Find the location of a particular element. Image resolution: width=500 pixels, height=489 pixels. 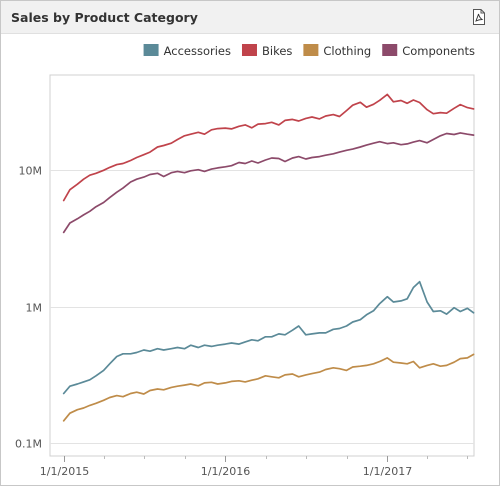

legend-swatch-clothing is located at coordinates (311, 50).